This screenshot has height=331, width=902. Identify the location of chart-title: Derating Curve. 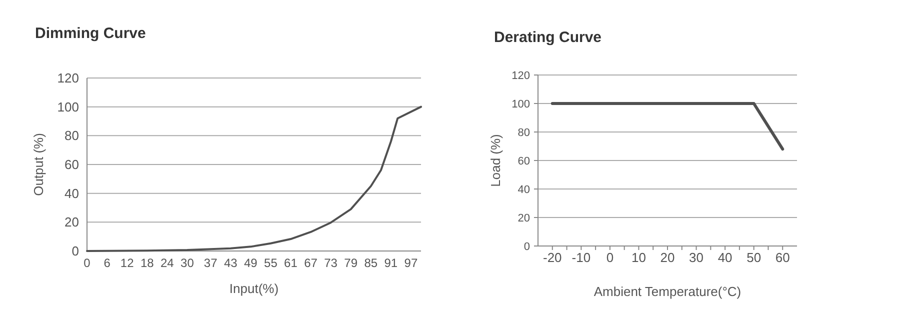
(548, 37).